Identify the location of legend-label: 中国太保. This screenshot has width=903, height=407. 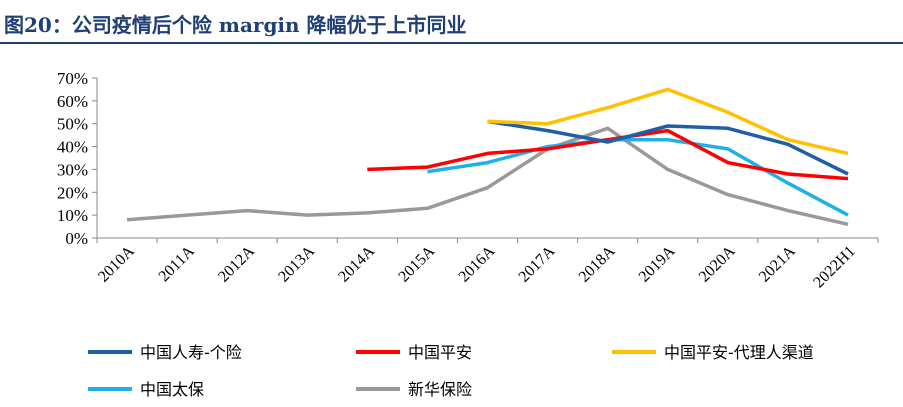
(172, 389).